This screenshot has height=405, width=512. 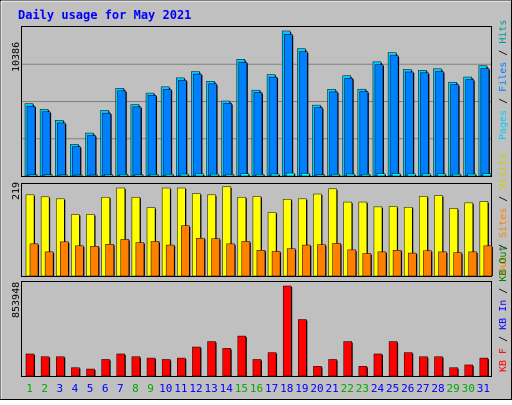 What do you see at coordinates (503, 125) in the screenshot?
I see `legend-pages: Pages` at bounding box center [503, 125].